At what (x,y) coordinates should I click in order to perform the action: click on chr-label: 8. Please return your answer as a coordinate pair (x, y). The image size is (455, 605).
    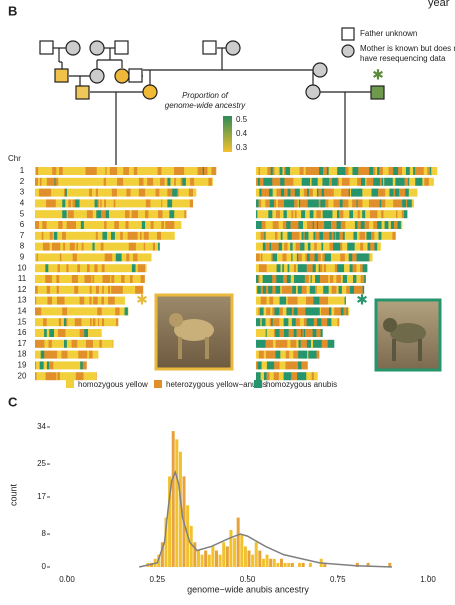
    Looking at the image, I should click on (22, 246).